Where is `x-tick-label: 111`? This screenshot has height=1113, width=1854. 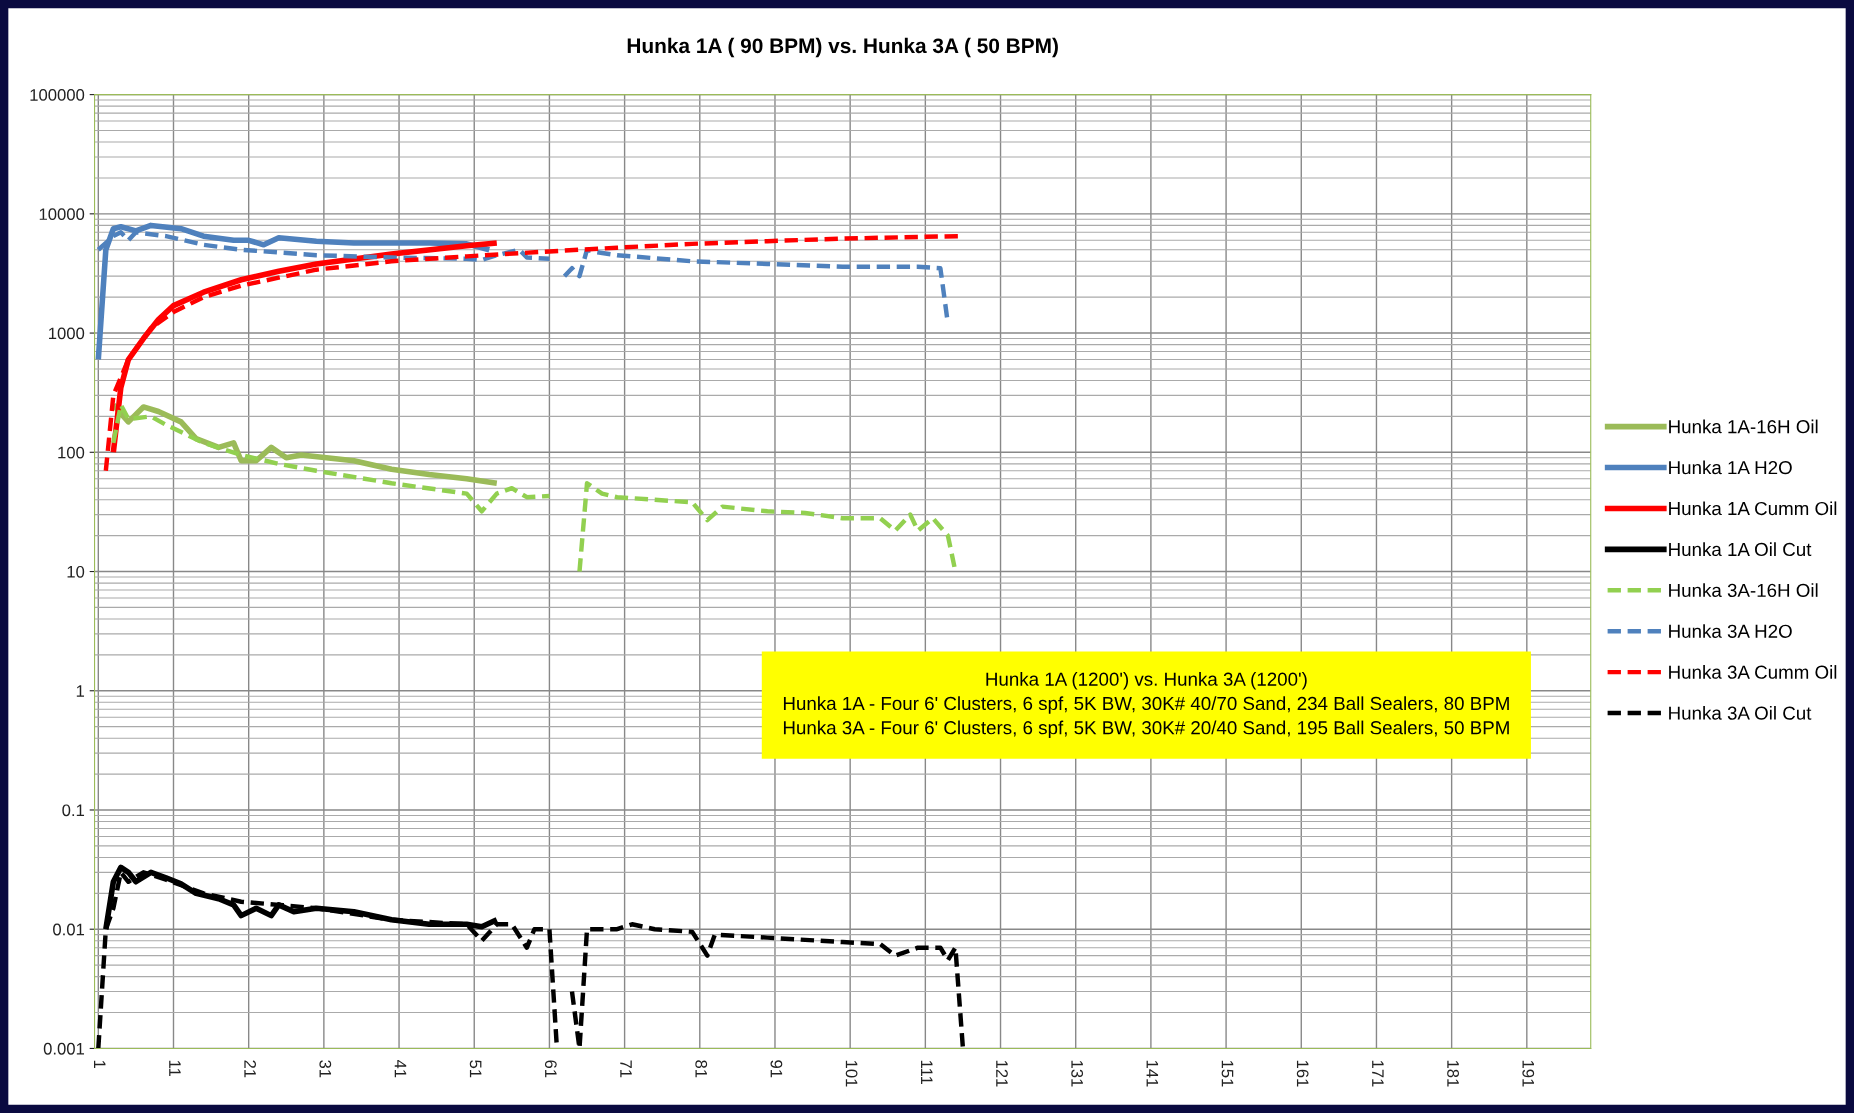
x-tick-label: 111 is located at coordinates (927, 1072).